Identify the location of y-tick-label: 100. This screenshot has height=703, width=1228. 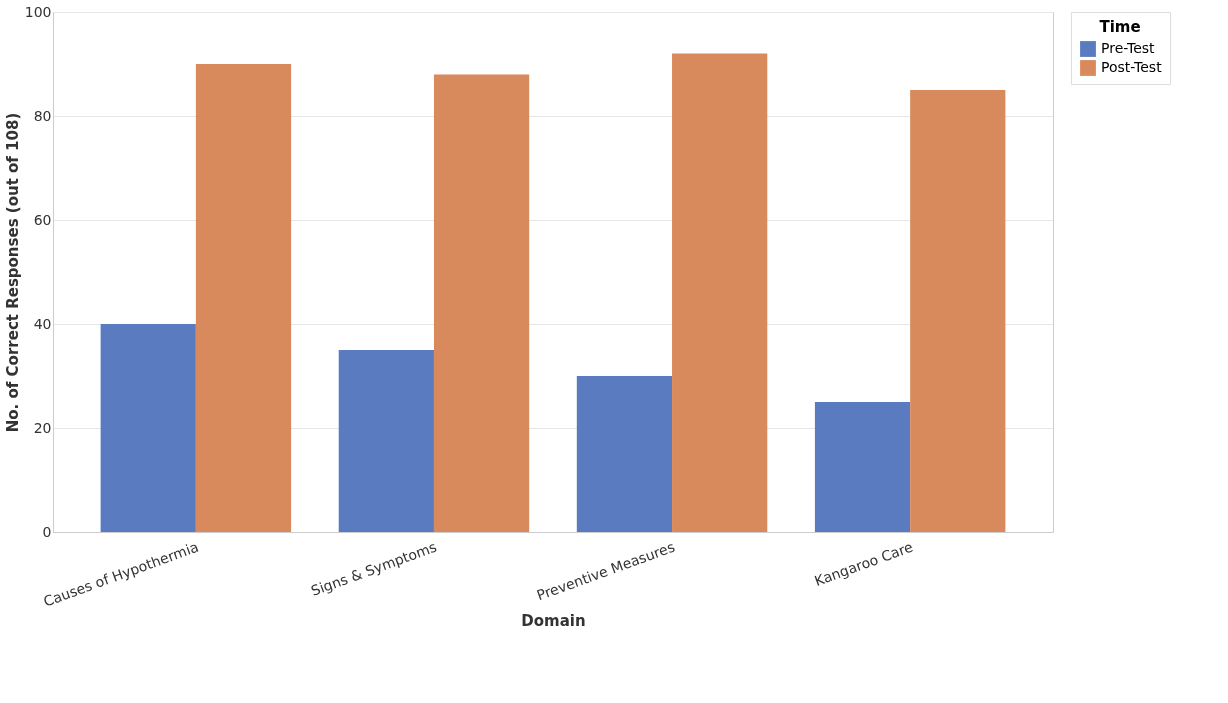
(38, 11).